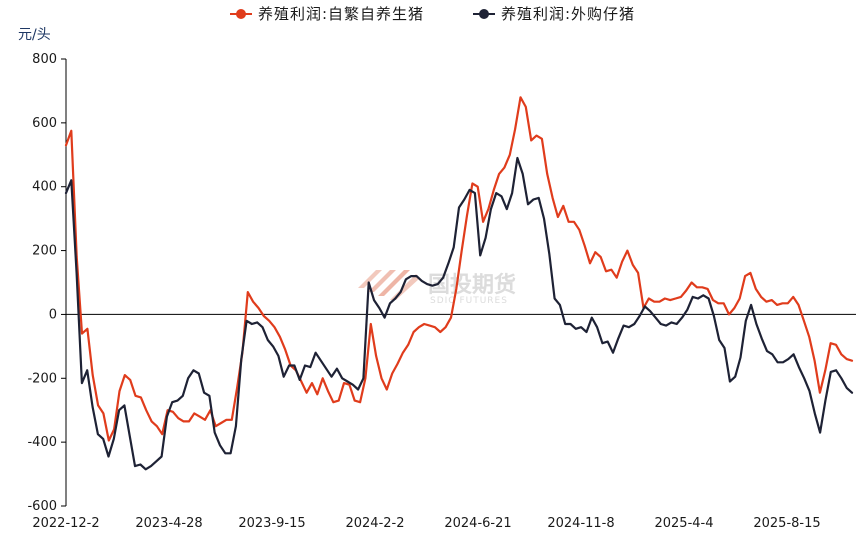  What do you see at coordinates (44, 251) in the screenshot?
I see `y-tick-label: 200` at bounding box center [44, 251].